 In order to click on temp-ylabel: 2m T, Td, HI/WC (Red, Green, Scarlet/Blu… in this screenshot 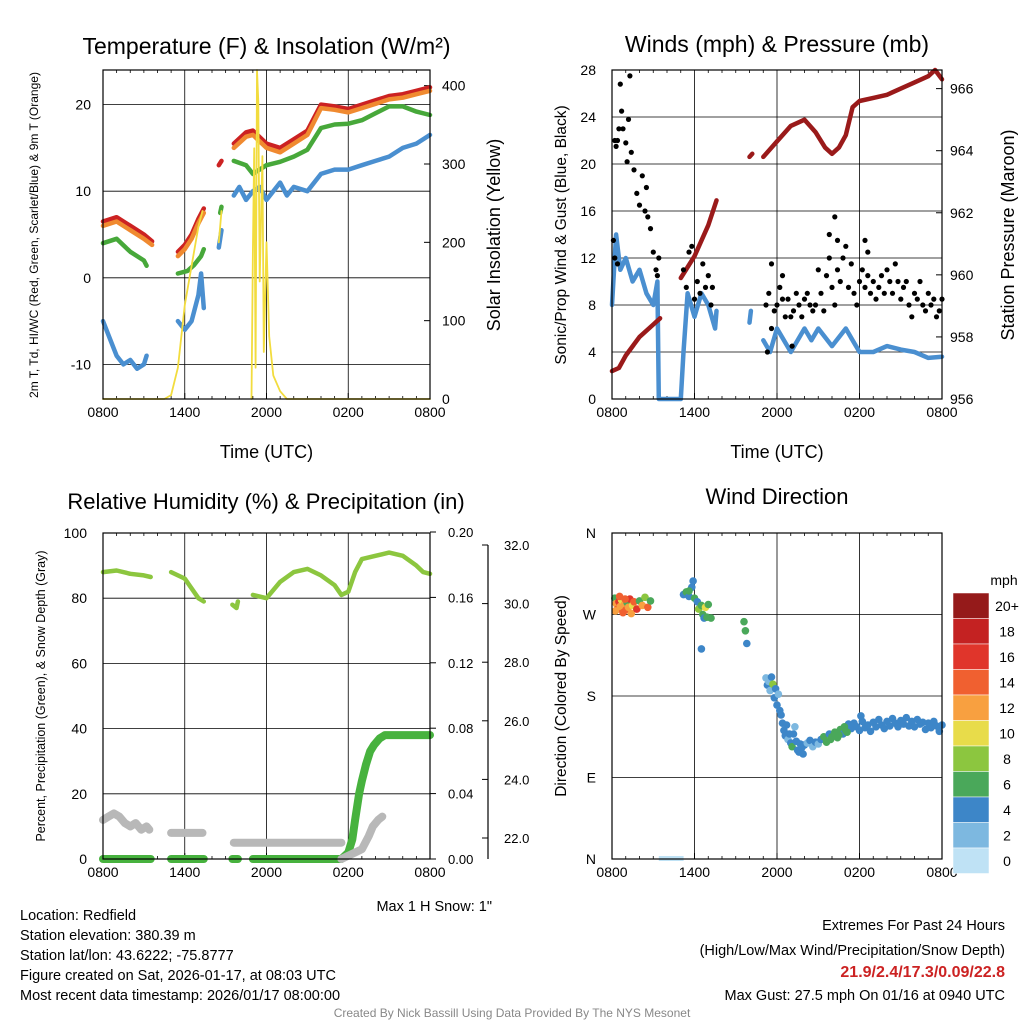, I will do `click(34, 235)`.